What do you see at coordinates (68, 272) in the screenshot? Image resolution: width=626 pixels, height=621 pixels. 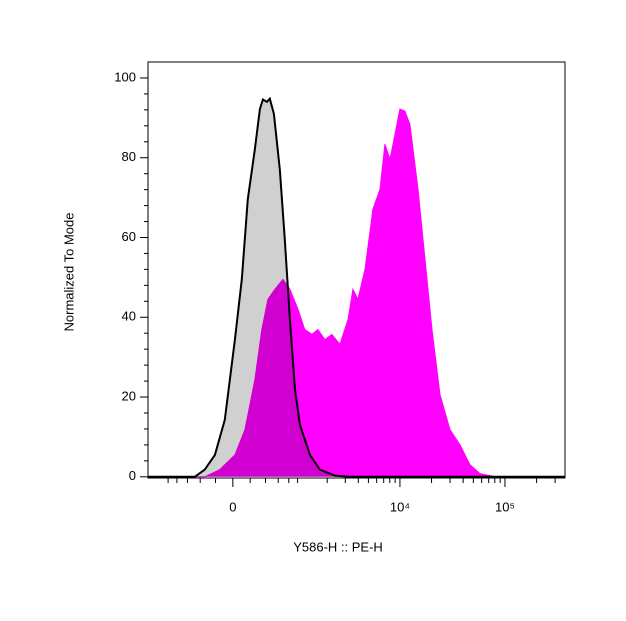 I see `y-axis-label: Normalized To Mode` at bounding box center [68, 272].